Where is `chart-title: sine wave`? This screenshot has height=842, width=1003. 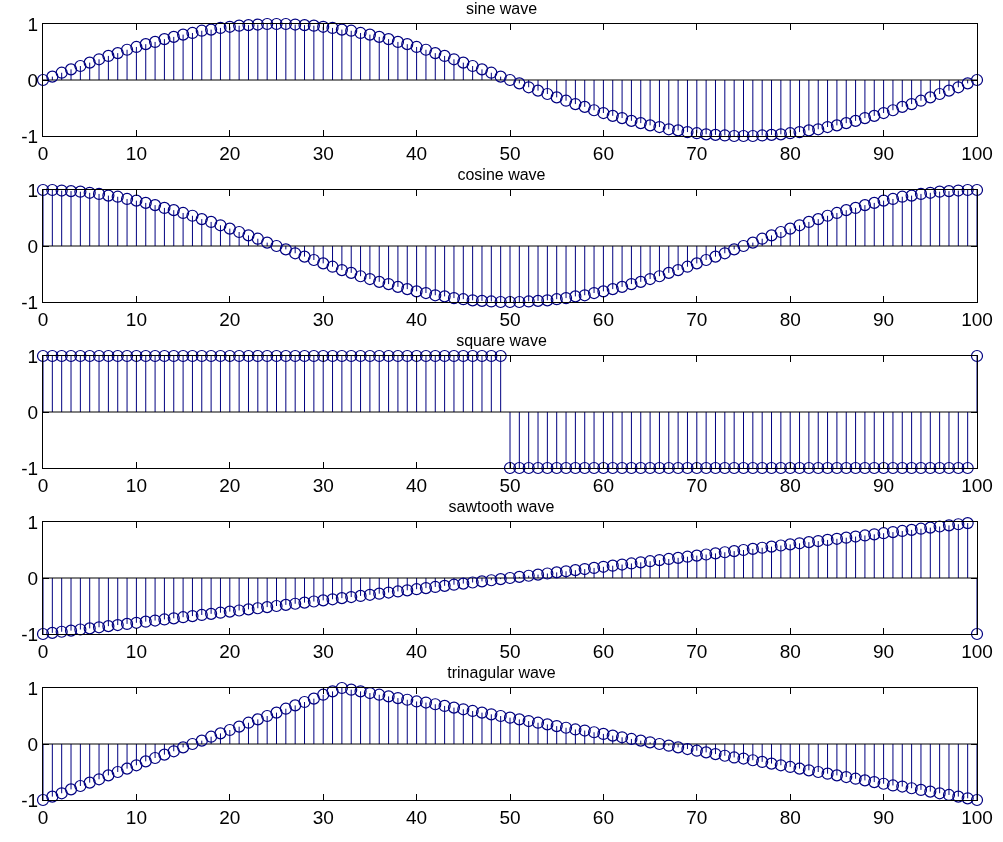 chart-title: sine wave is located at coordinates (501, 8).